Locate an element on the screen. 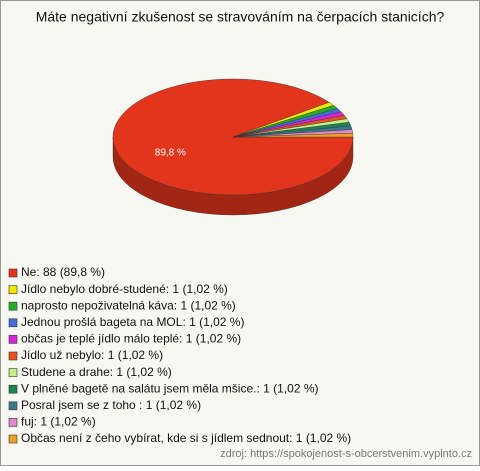 This screenshot has height=471, width=480. legend-label: Jídlo už nebylo: 1 (1,02 %) is located at coordinates (92, 355).